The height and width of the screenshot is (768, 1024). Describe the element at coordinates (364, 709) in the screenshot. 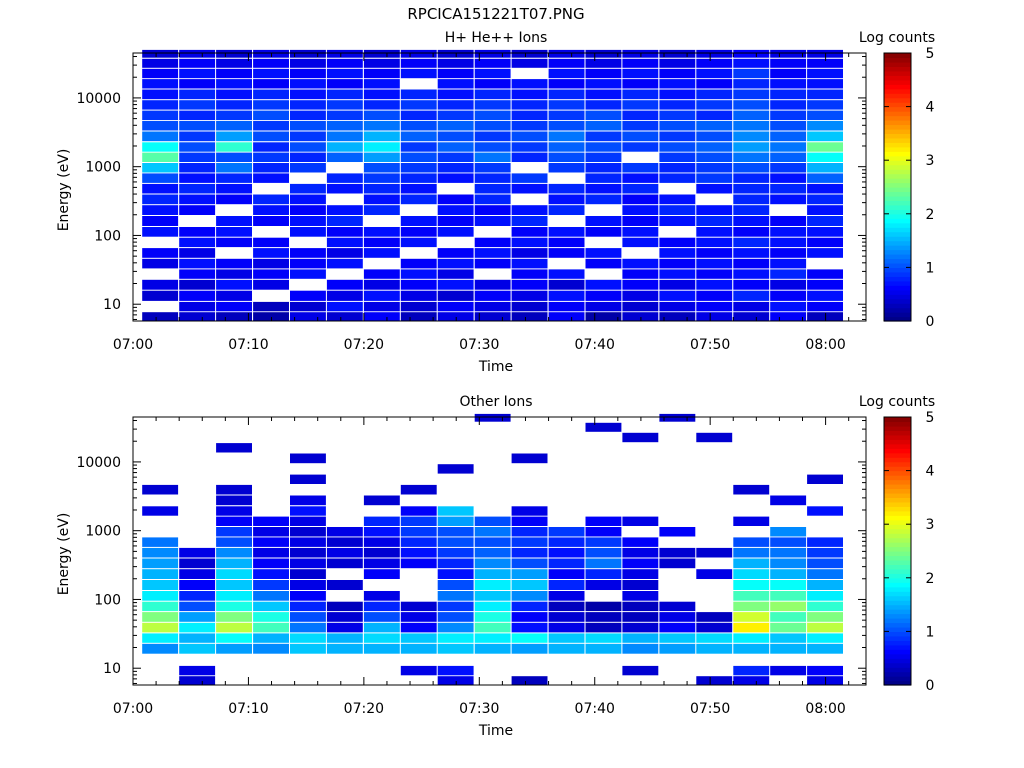

I see `x-tick-label: 07:20` at that location.